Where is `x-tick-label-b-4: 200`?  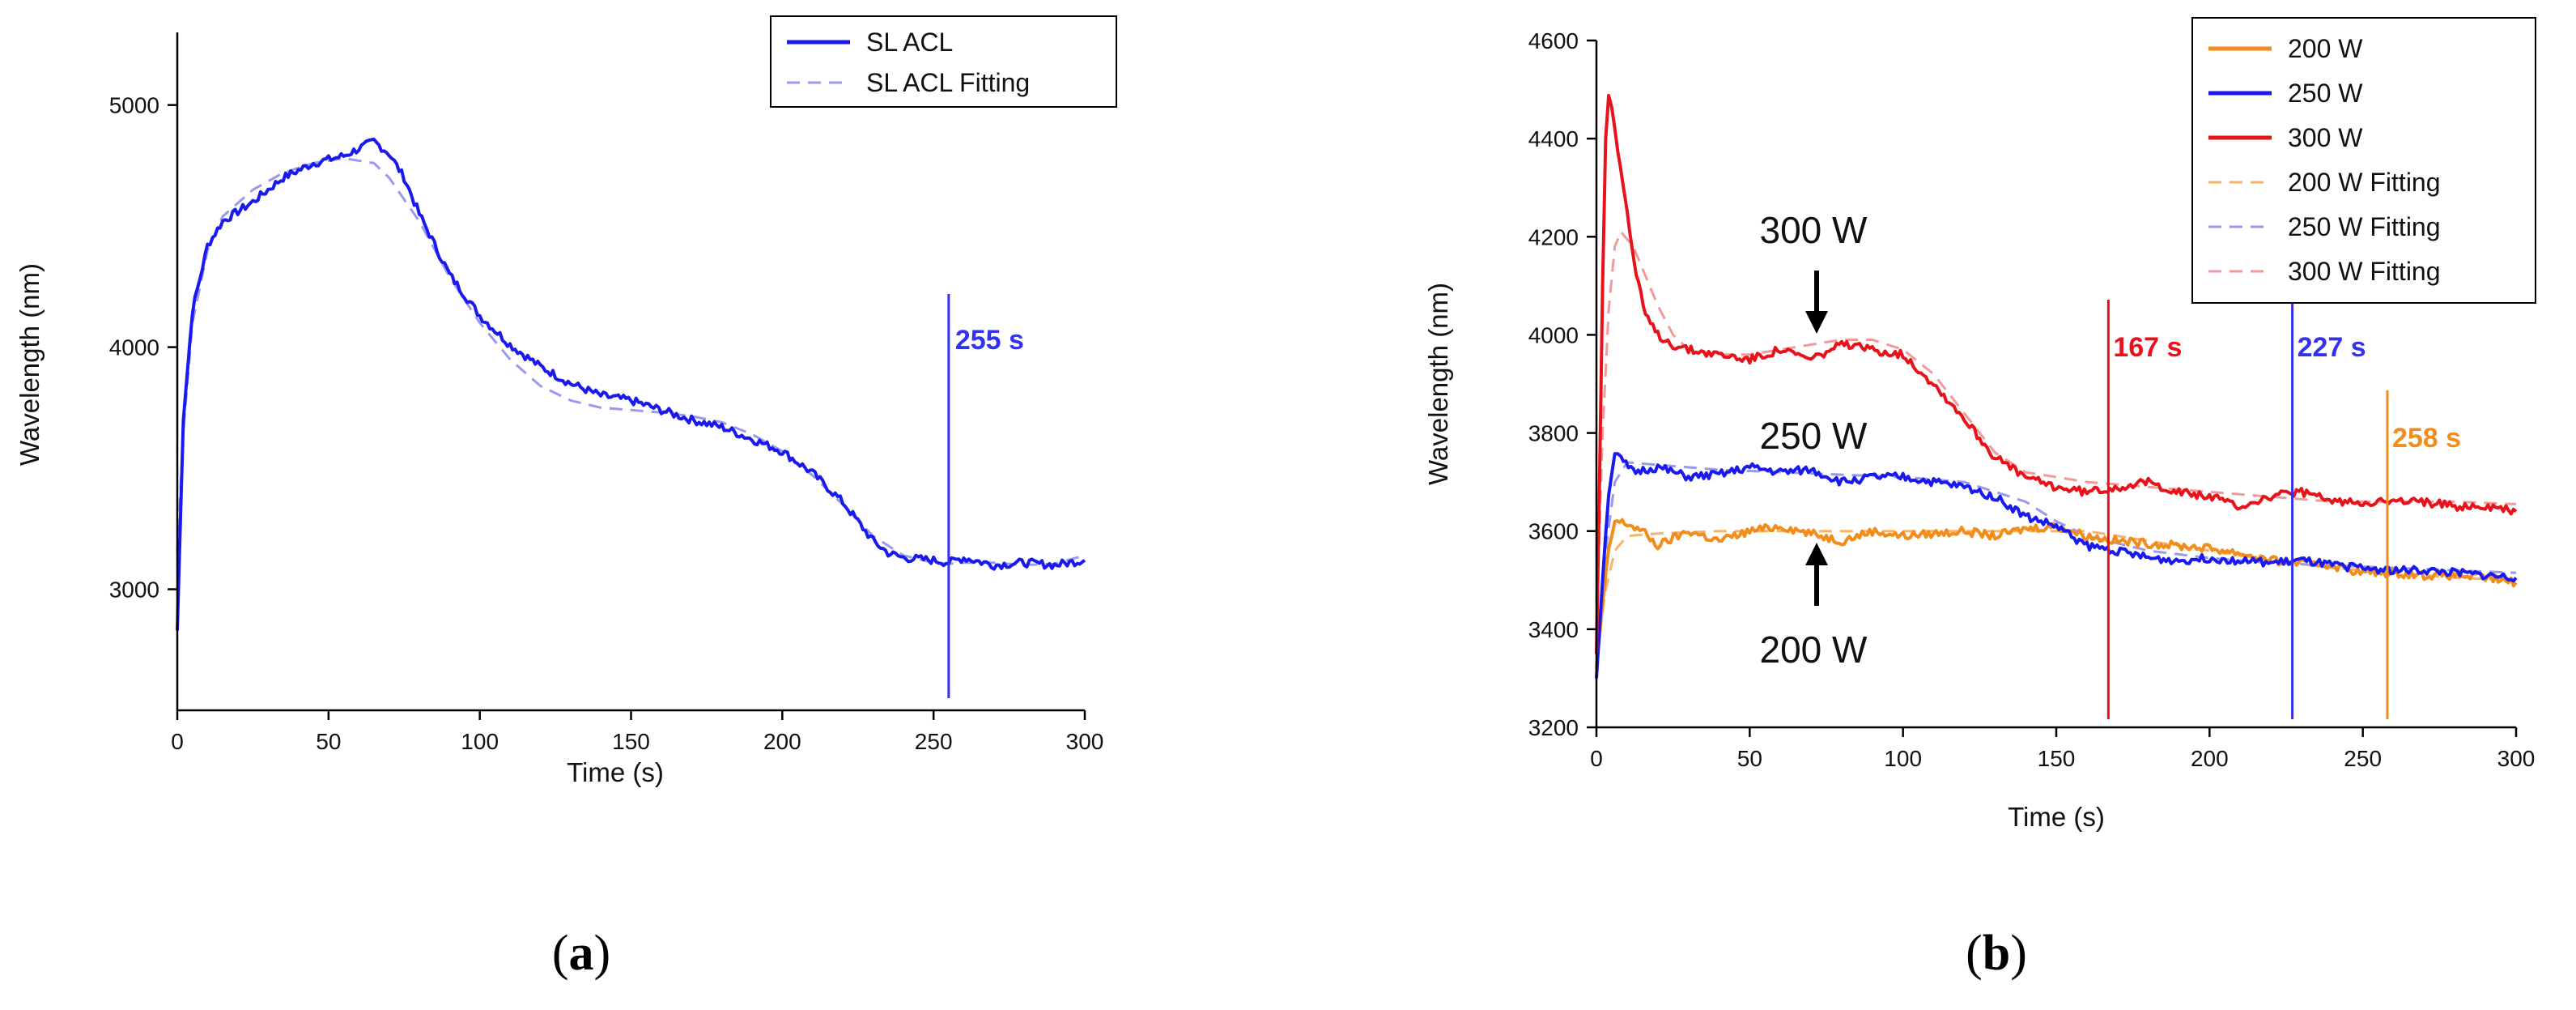 x-tick-label-b-4: 200 is located at coordinates (2210, 758).